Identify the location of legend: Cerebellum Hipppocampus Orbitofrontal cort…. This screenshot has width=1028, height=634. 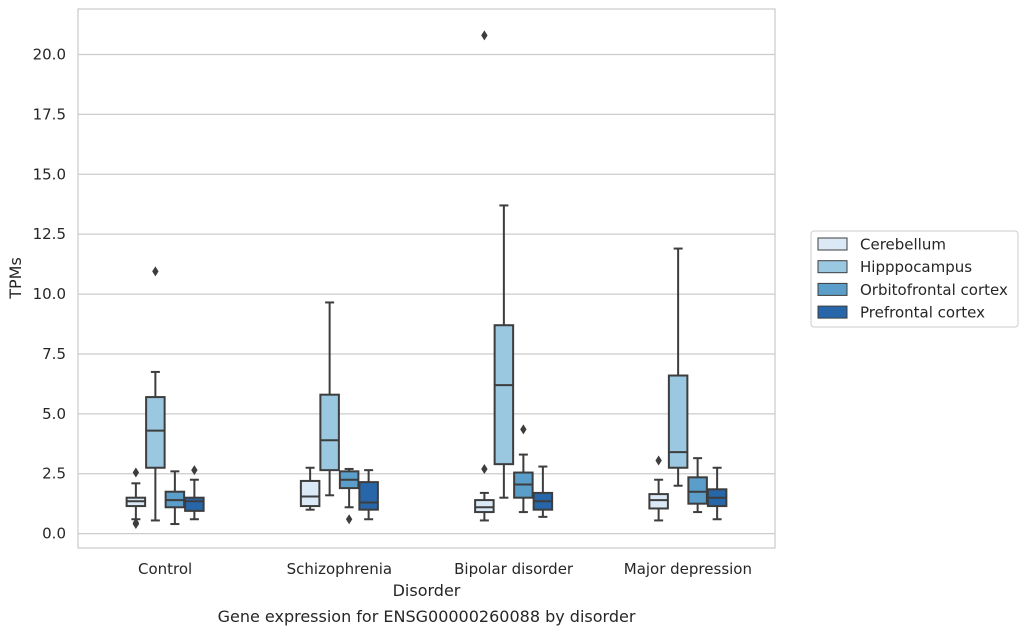
(914, 279).